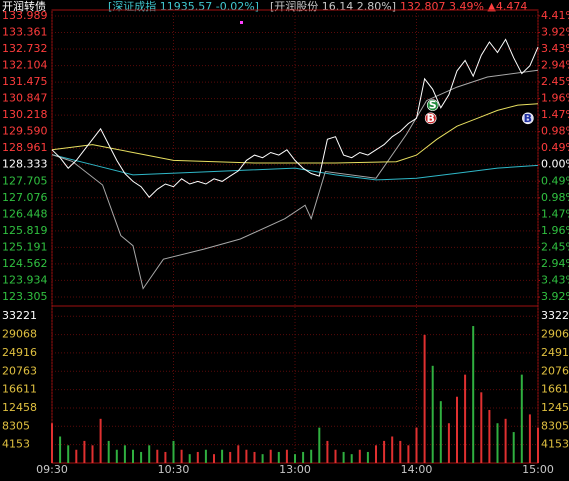 This screenshot has width=569, height=481. Describe the element at coordinates (25, 197) in the screenshot. I see `y-tick-label: 127.076` at that location.